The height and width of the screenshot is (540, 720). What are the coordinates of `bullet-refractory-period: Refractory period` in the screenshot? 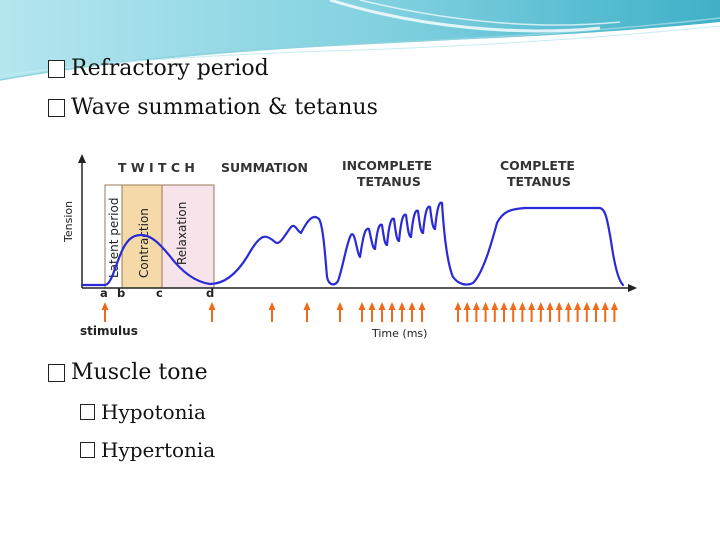 It's located at (158, 68).